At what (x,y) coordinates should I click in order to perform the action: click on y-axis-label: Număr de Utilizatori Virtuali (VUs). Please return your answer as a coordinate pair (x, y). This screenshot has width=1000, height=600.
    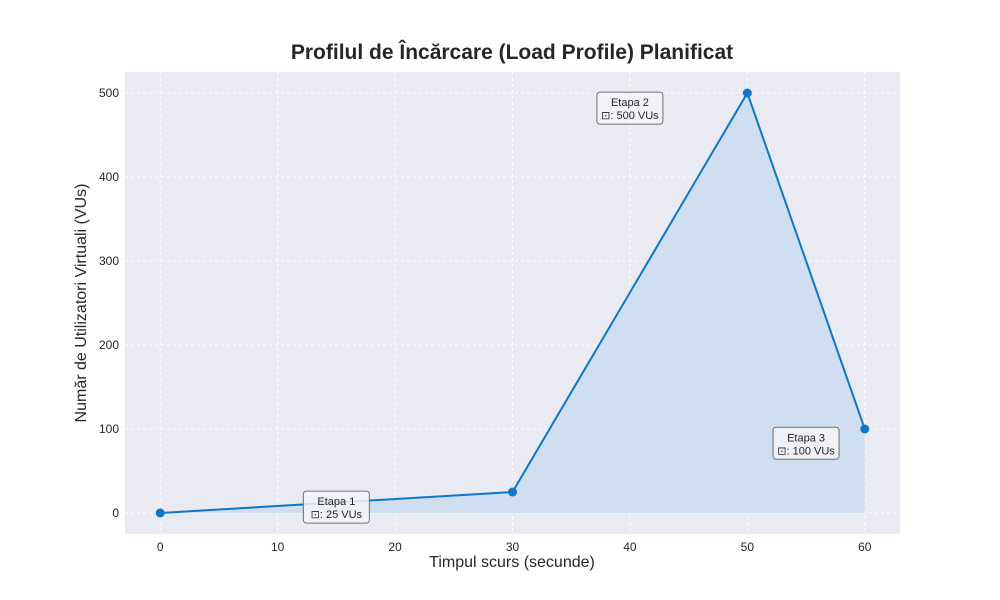
    Looking at the image, I should click on (81, 303).